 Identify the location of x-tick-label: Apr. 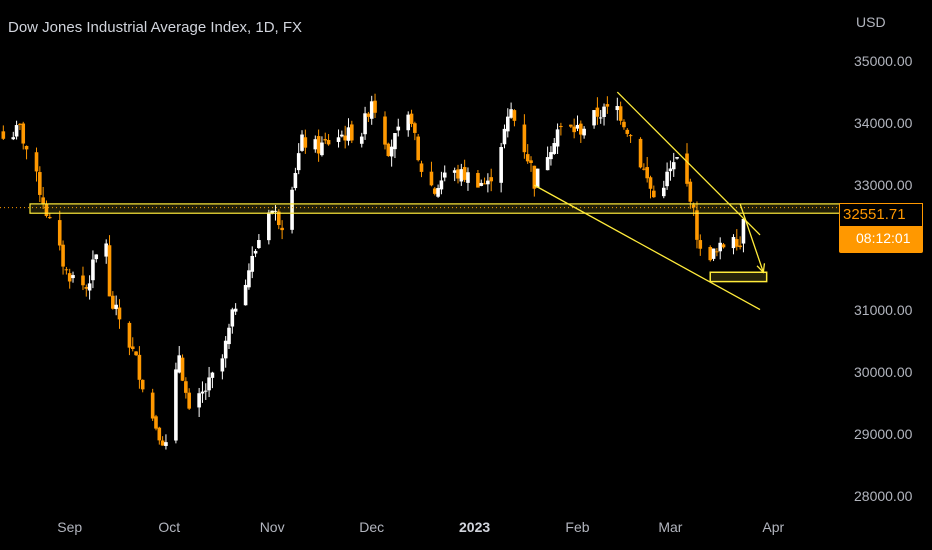
(773, 527).